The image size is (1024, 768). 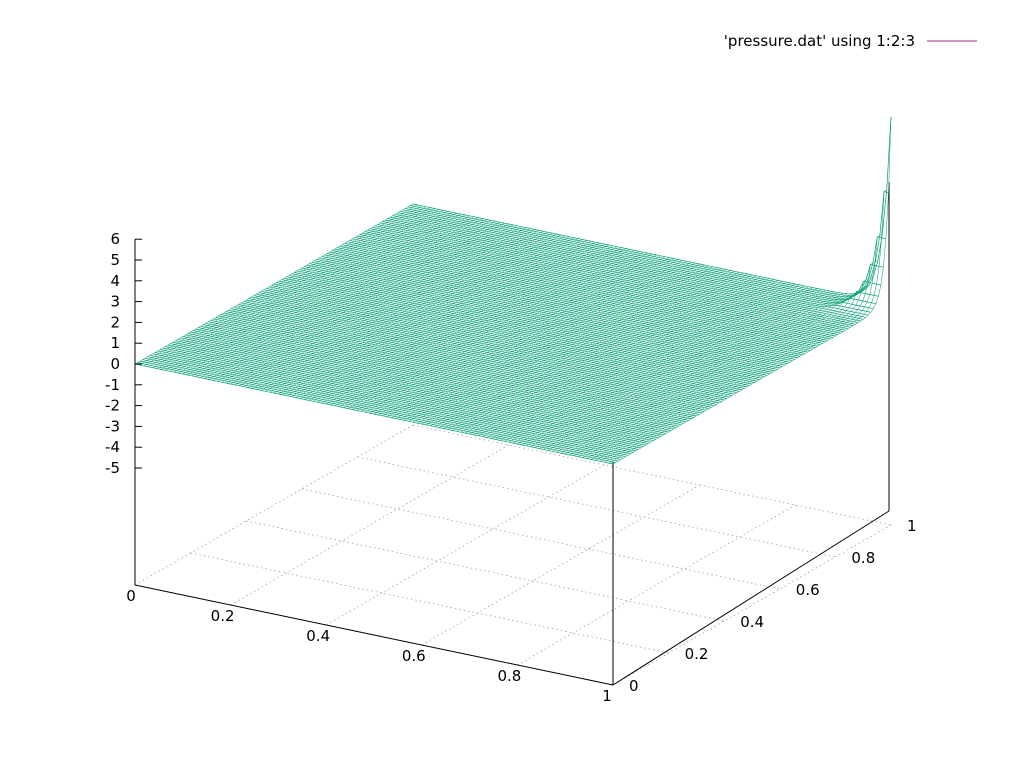 What do you see at coordinates (697, 654) in the screenshot?
I see `y-tick-label: 0.2` at bounding box center [697, 654].